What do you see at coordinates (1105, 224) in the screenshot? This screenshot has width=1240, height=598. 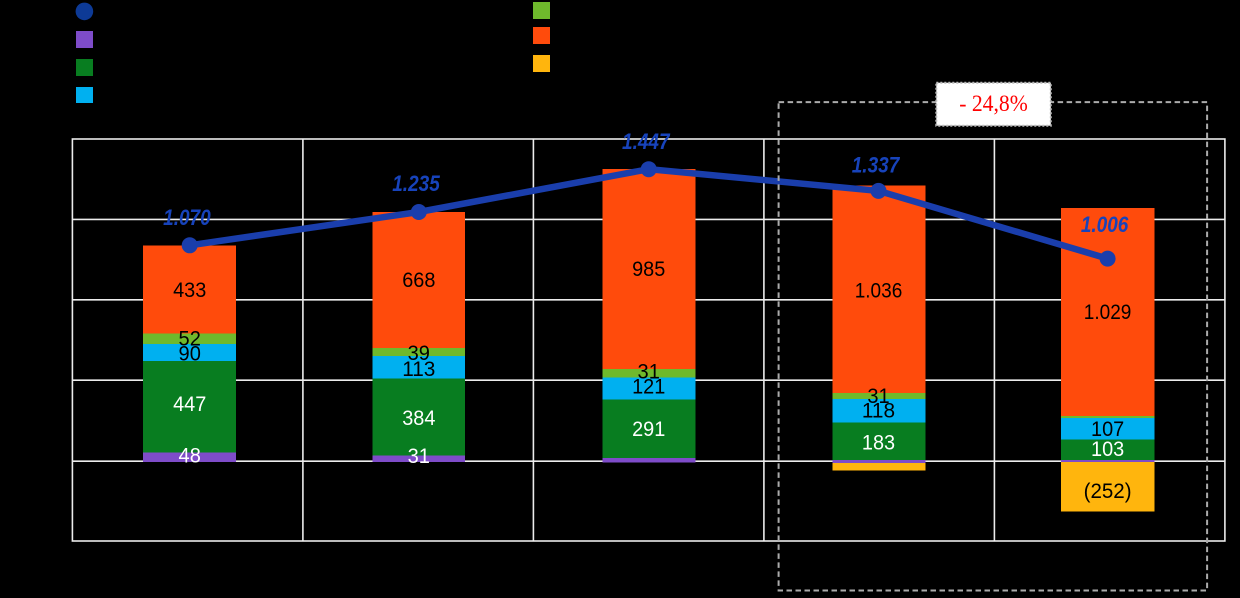 I see `svg-text: 1.006` at bounding box center [1105, 224].